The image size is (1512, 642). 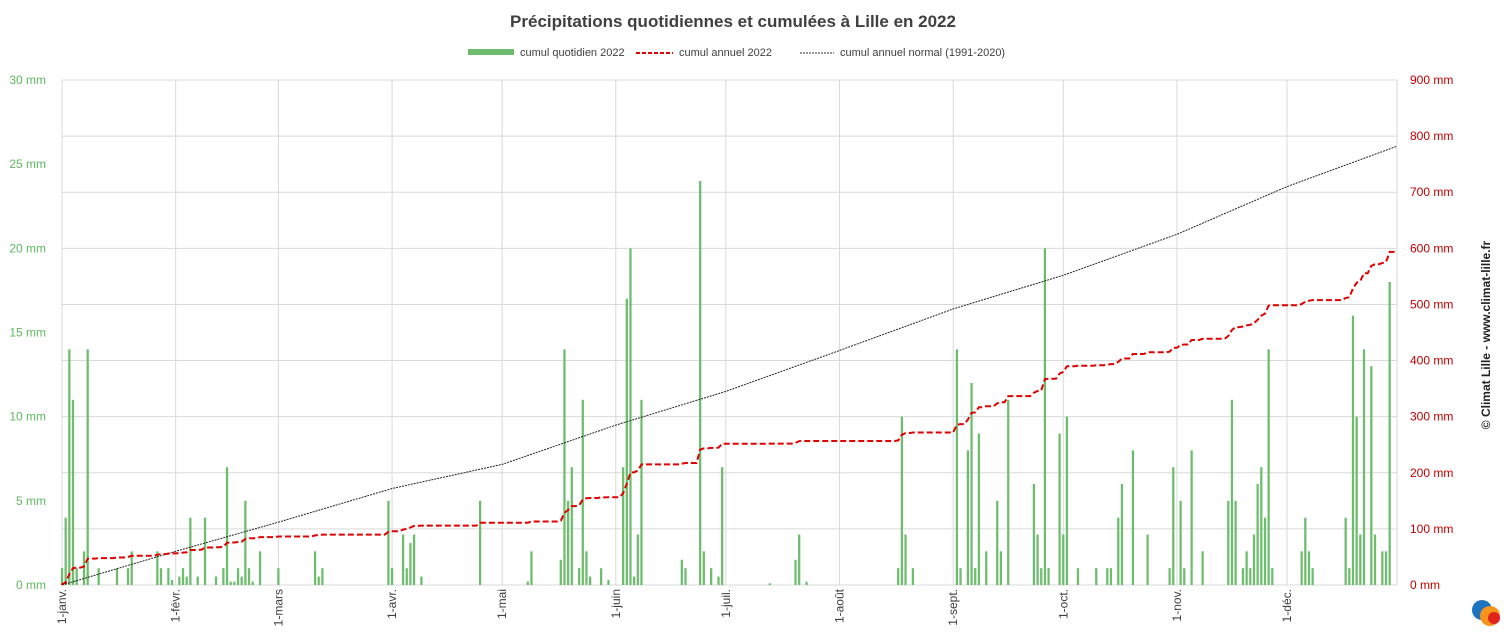 What do you see at coordinates (27, 248) in the screenshot?
I see `y-left-tick-label: 20 mm` at bounding box center [27, 248].